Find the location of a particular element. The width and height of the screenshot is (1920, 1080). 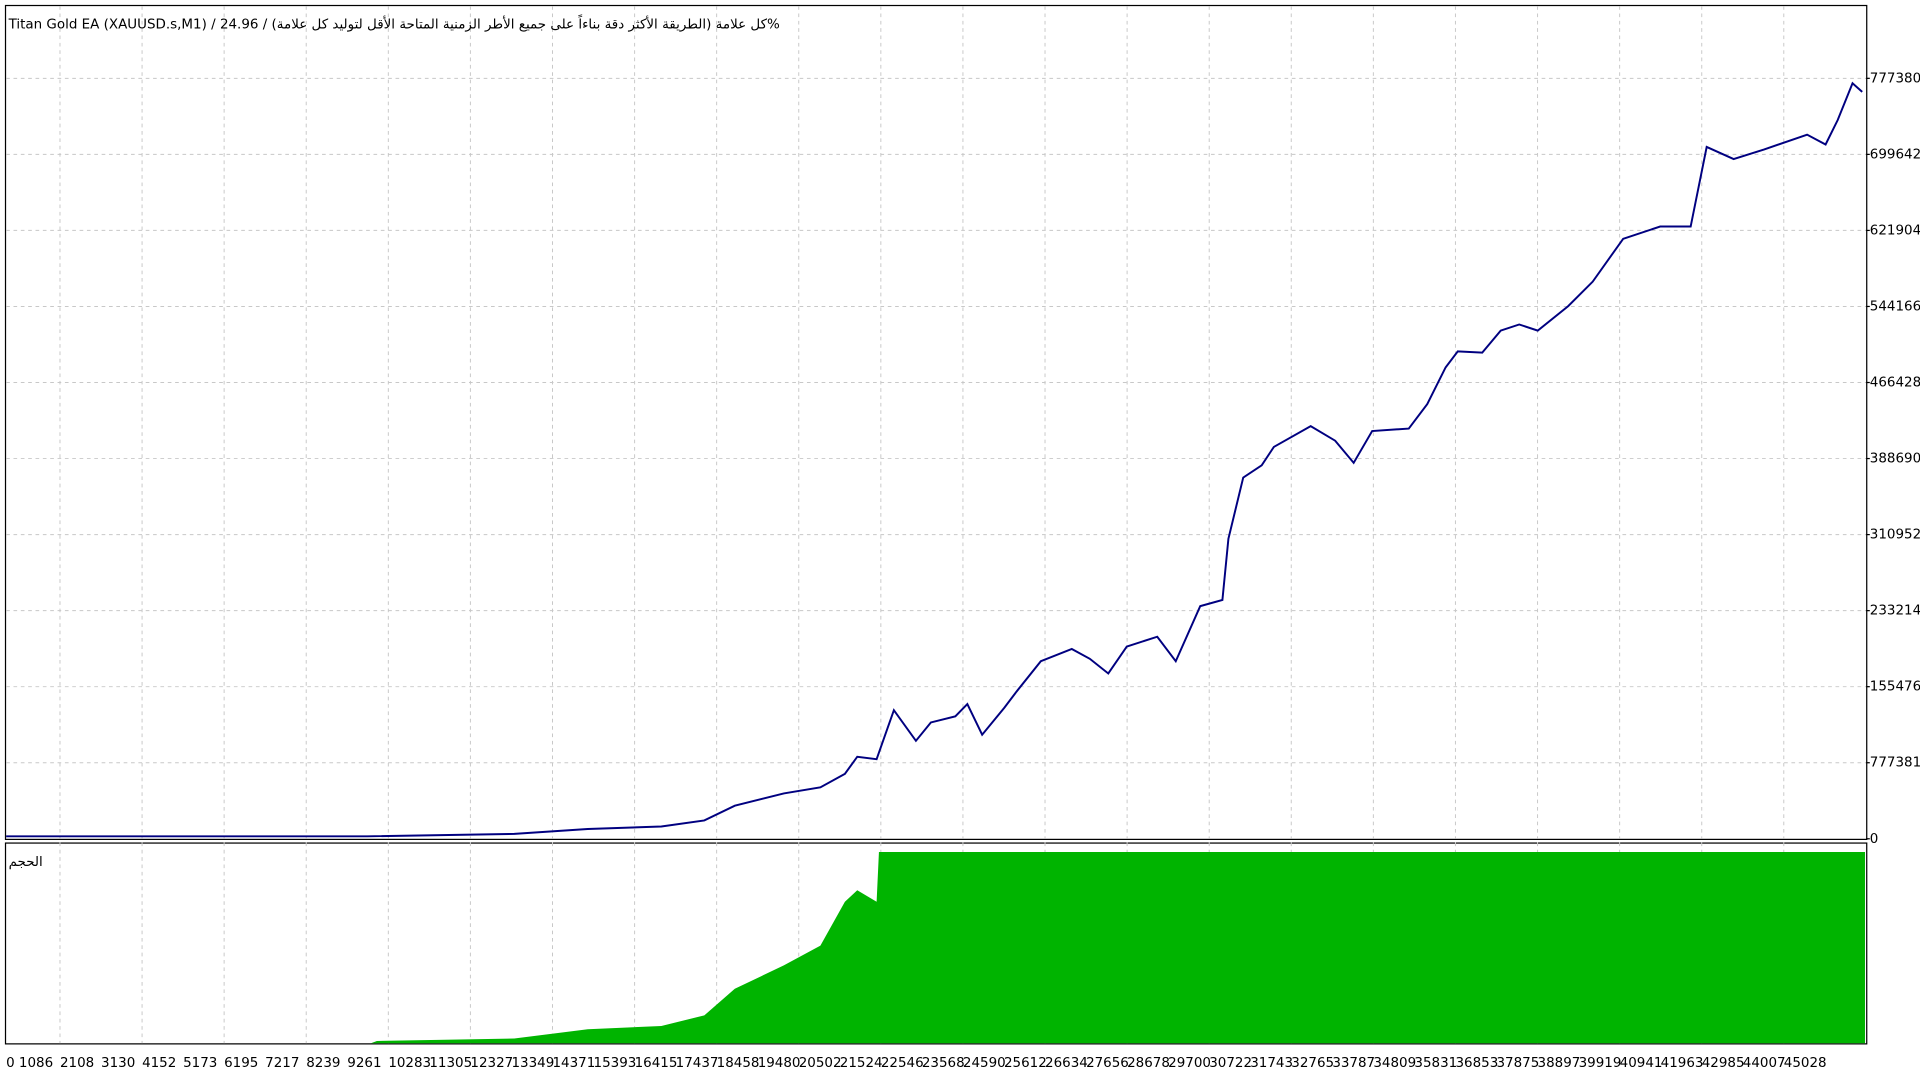

x-tick-label: 24590 is located at coordinates (984, 1063).